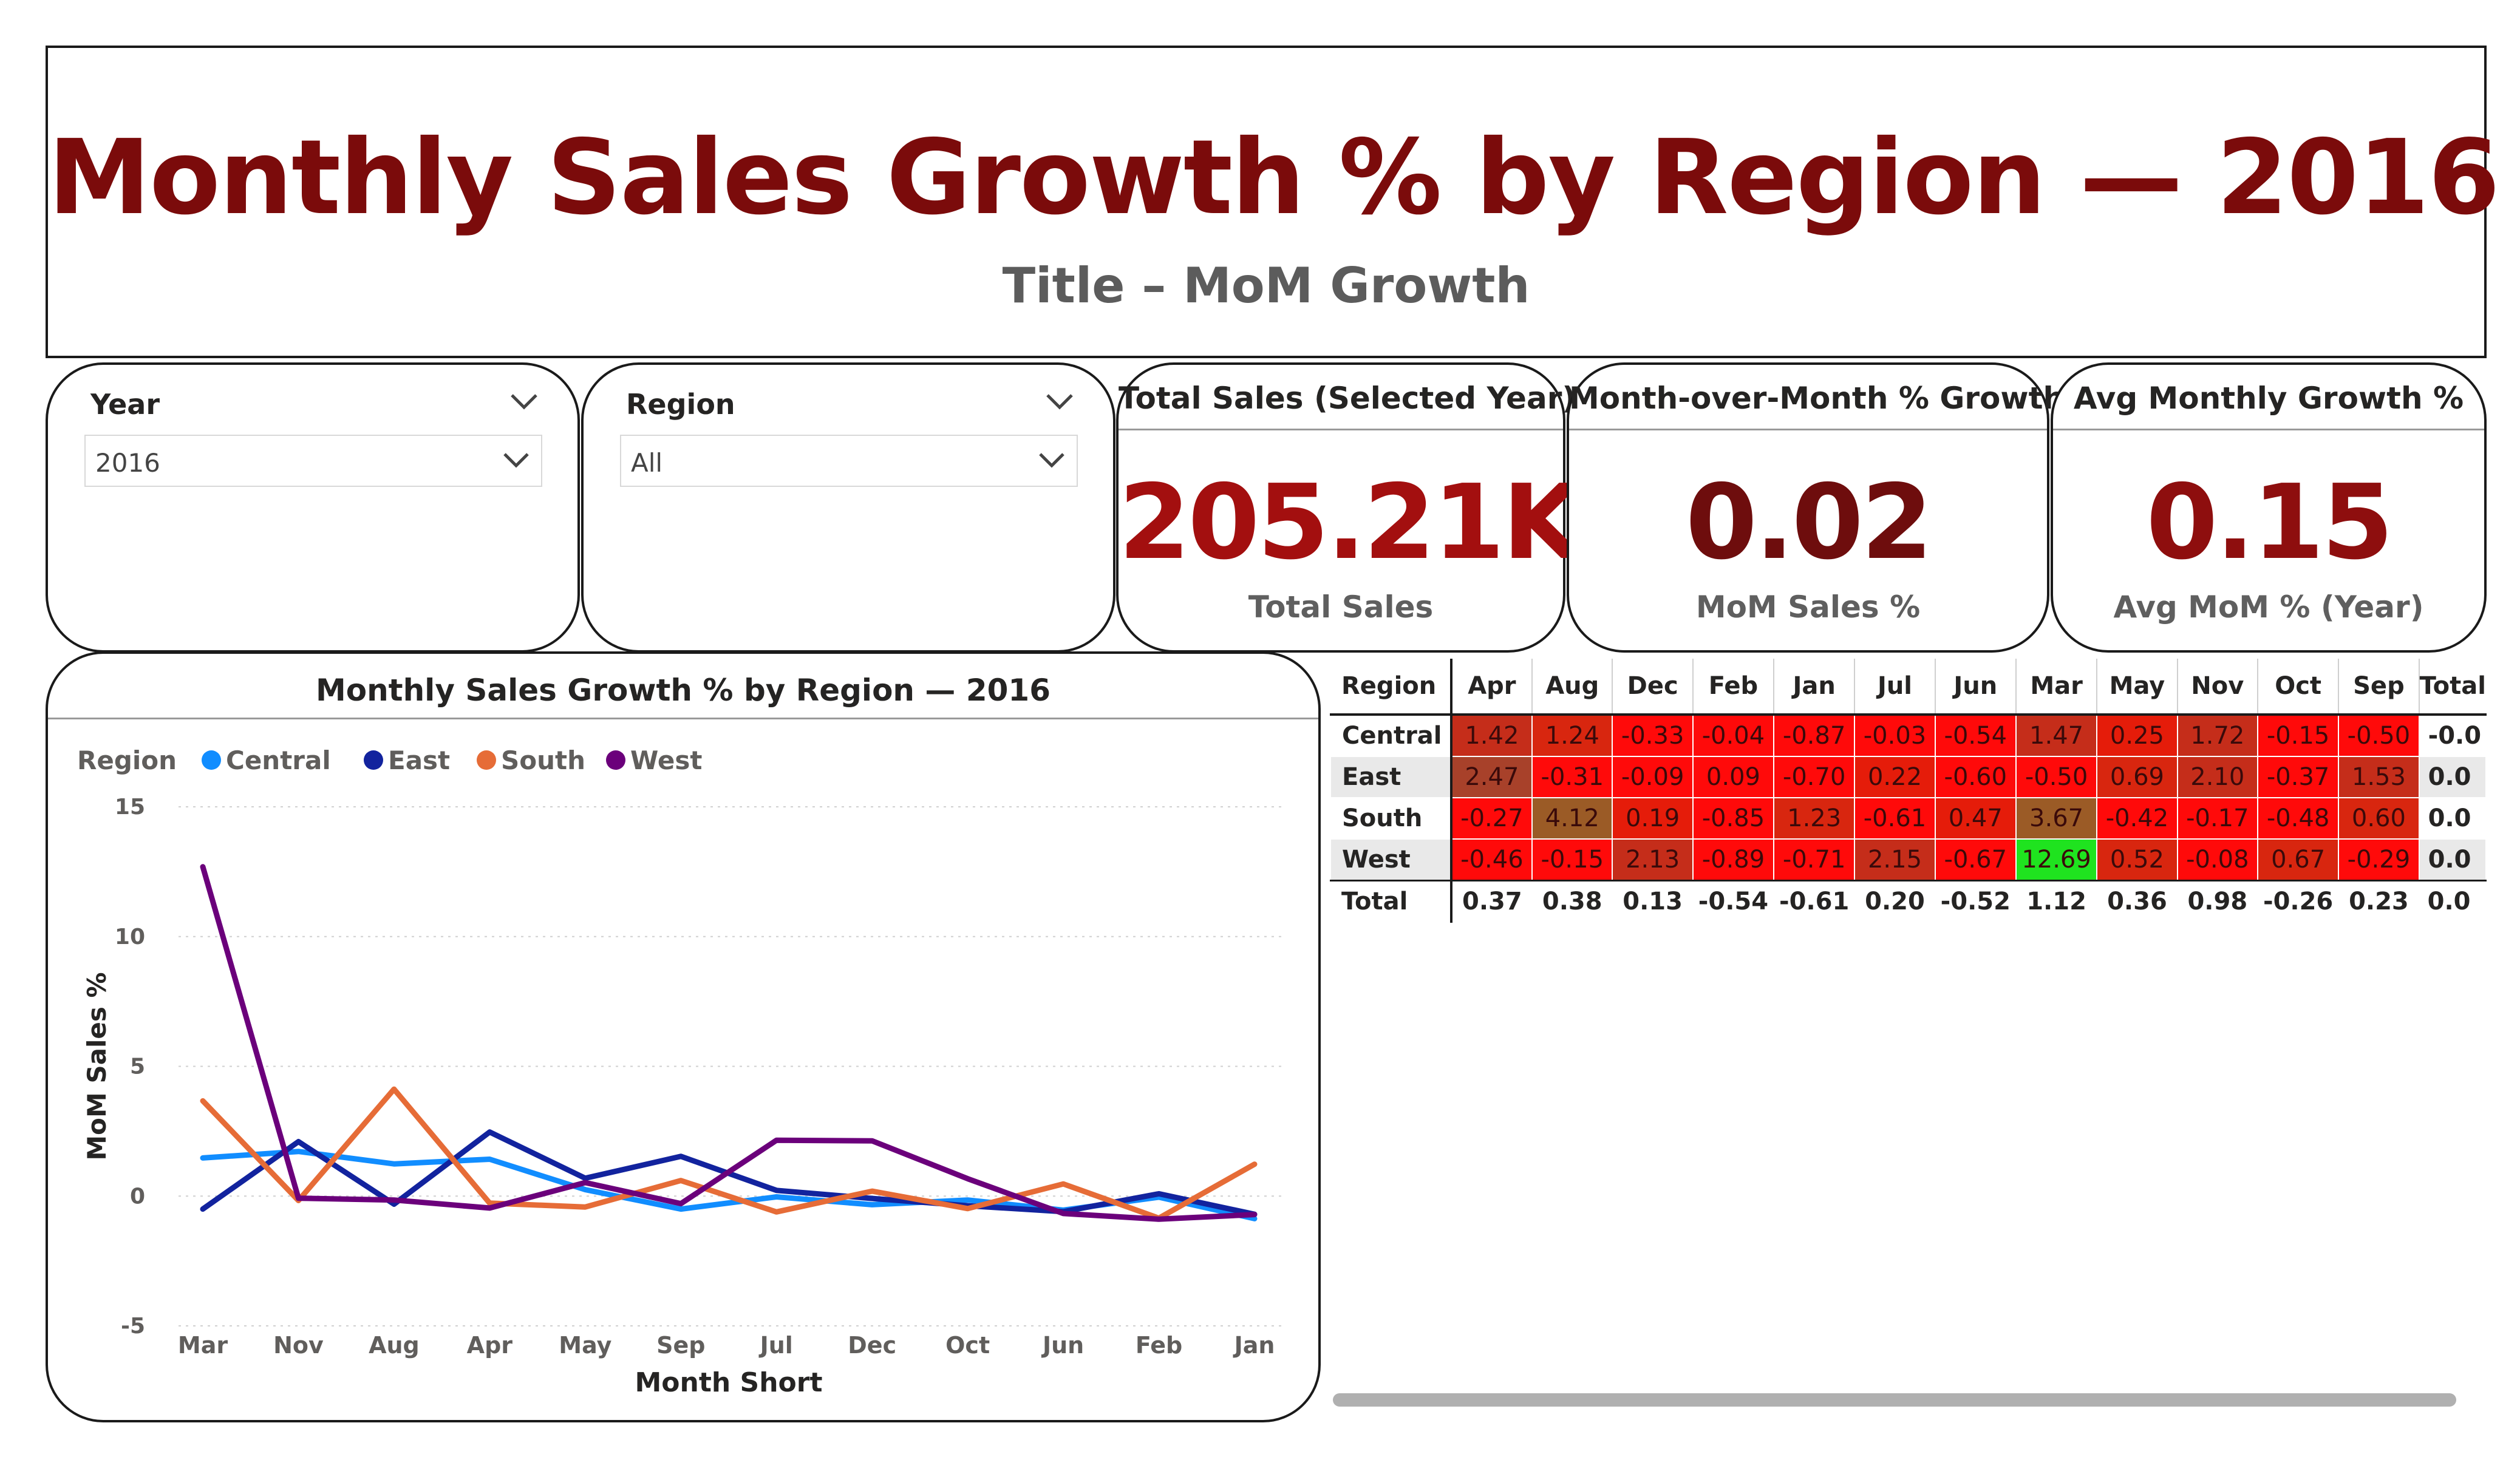 The image size is (2520, 1457). What do you see at coordinates (2298, 859) in the screenshot?
I see `matrix-cell: 0.67` at bounding box center [2298, 859].